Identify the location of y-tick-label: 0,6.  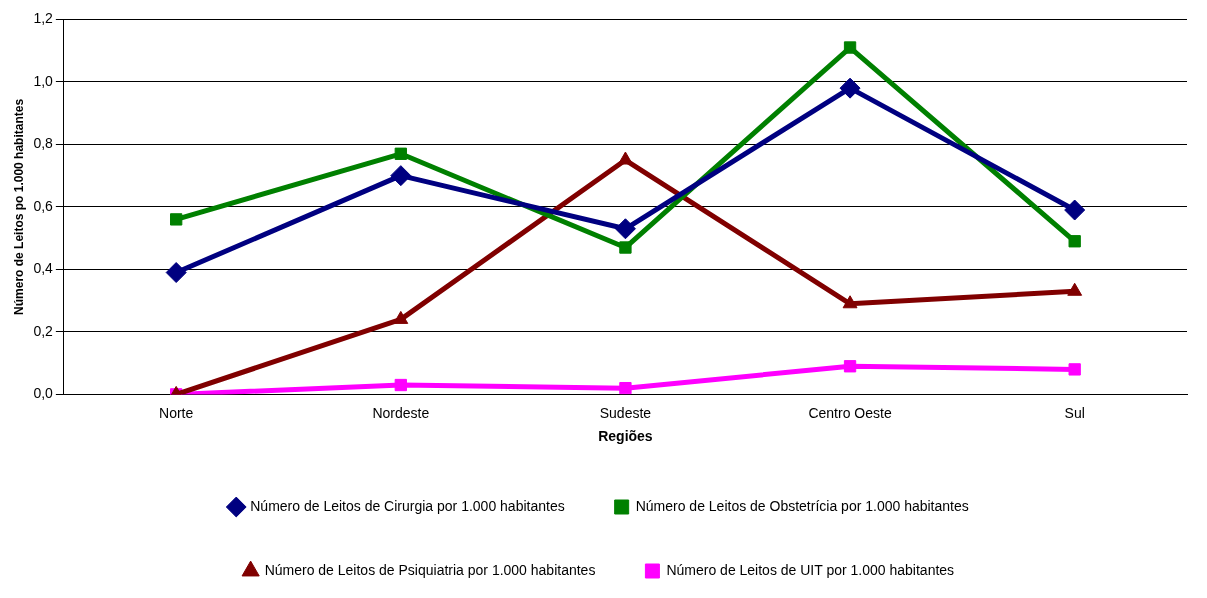
(43, 205).